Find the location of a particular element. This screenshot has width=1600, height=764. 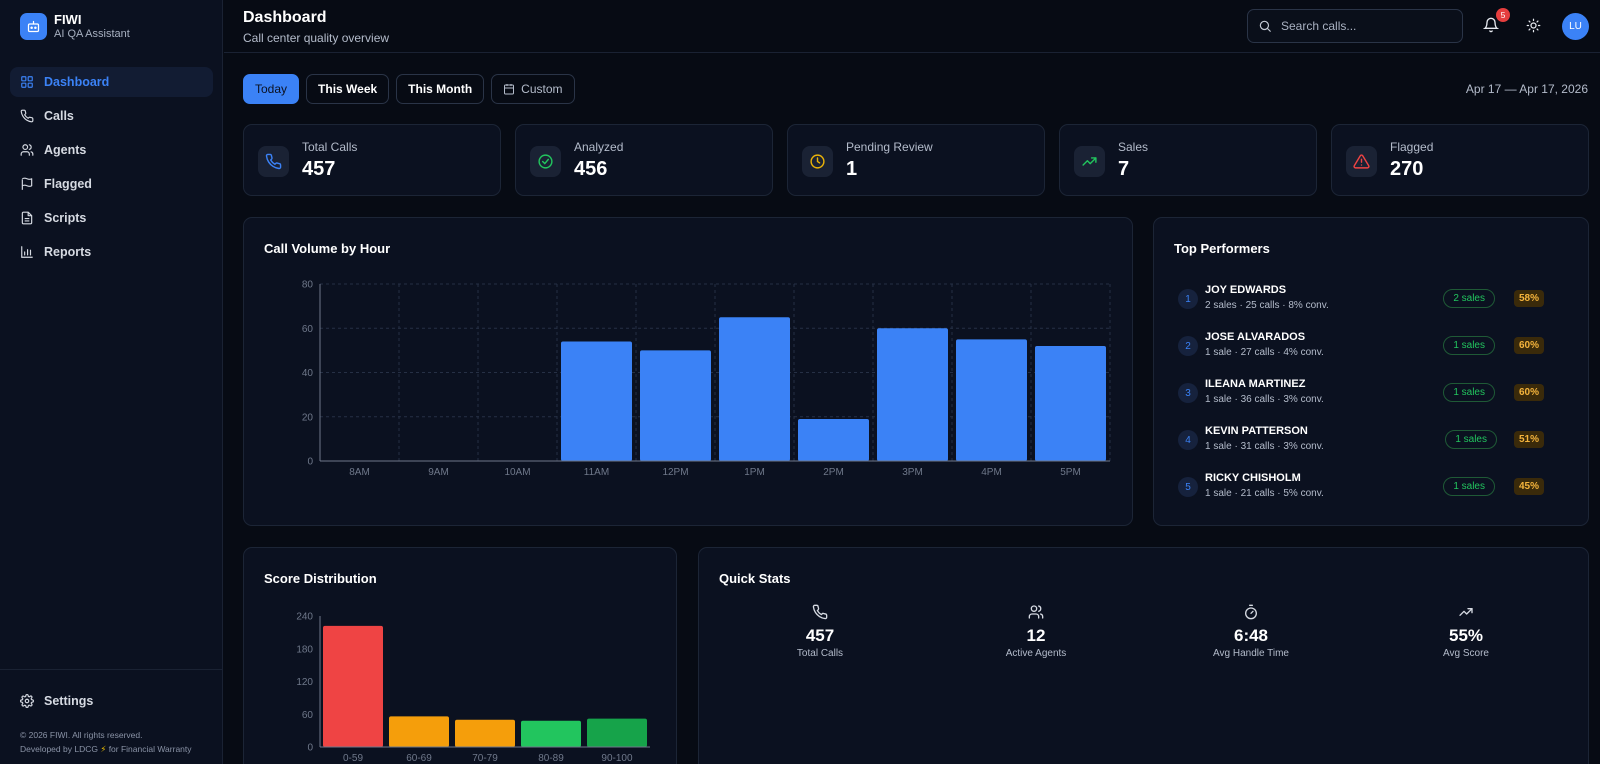

performer-rank: 1 is located at coordinates (1188, 299).